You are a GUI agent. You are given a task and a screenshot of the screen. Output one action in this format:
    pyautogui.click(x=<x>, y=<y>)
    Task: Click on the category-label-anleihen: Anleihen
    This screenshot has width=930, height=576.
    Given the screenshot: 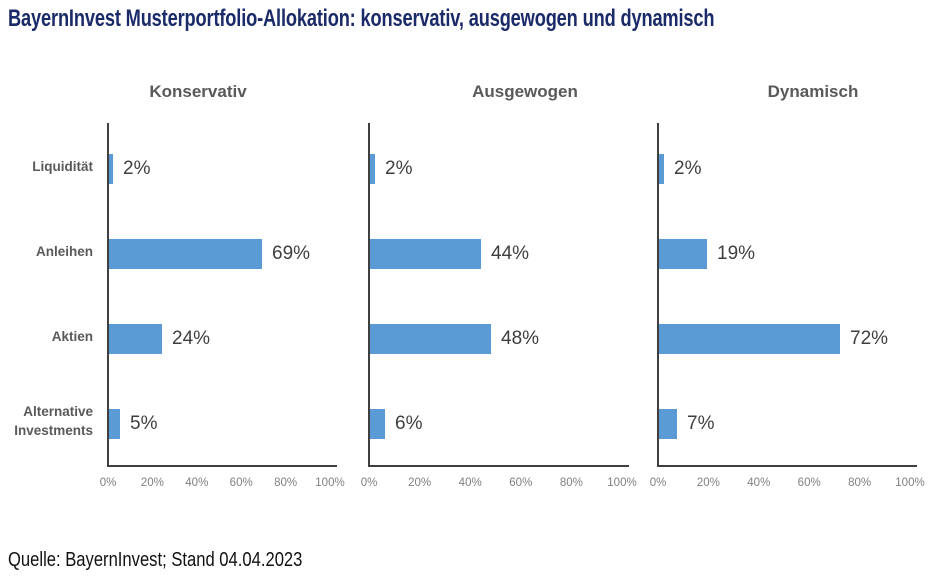 What is the action you would take?
    pyautogui.click(x=64, y=251)
    